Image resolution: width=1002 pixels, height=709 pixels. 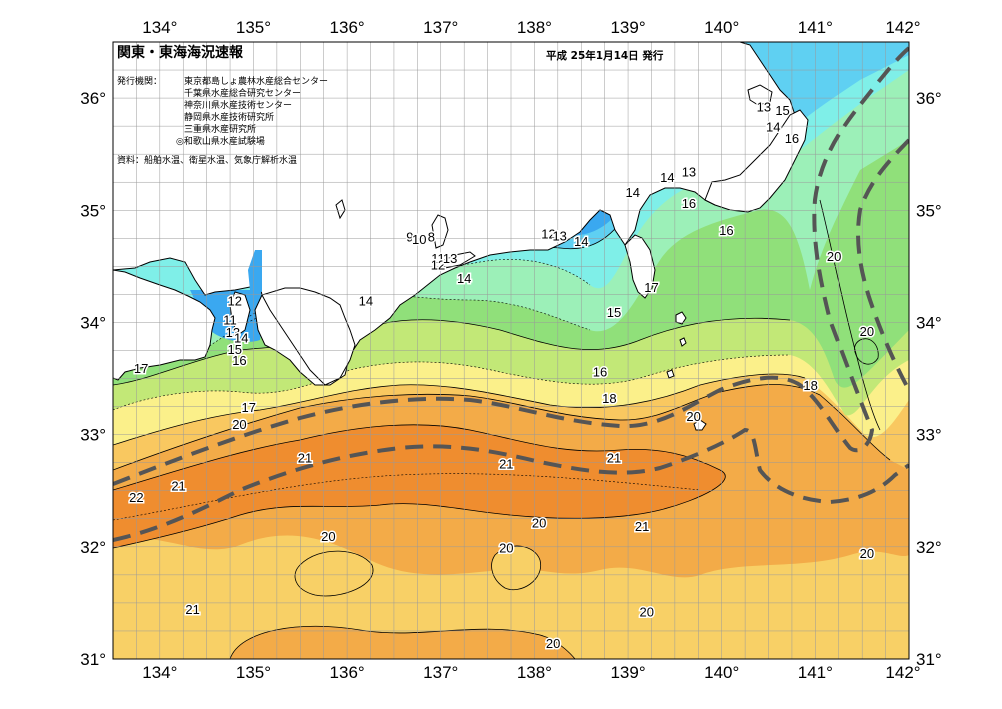 What do you see at coordinates (627, 27) in the screenshot?
I see `longitude-tick-label-top: 139°` at bounding box center [627, 27].